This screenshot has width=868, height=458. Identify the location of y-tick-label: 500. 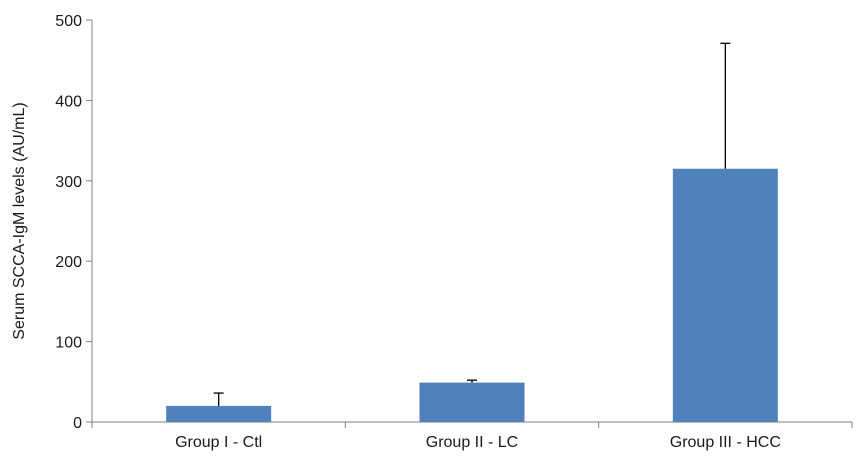
(68, 21).